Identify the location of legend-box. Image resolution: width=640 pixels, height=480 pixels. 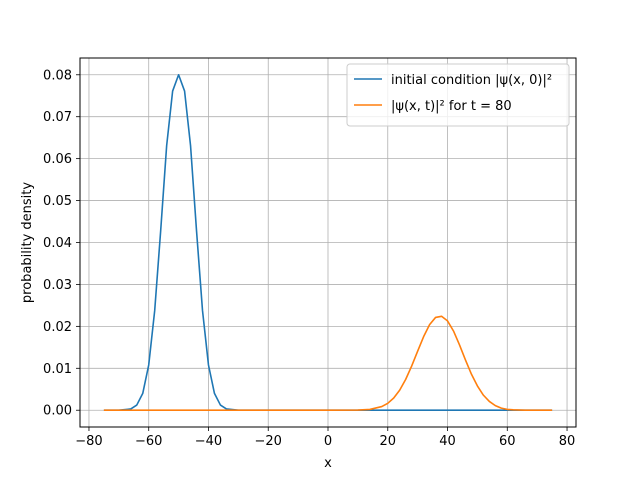
(458, 95).